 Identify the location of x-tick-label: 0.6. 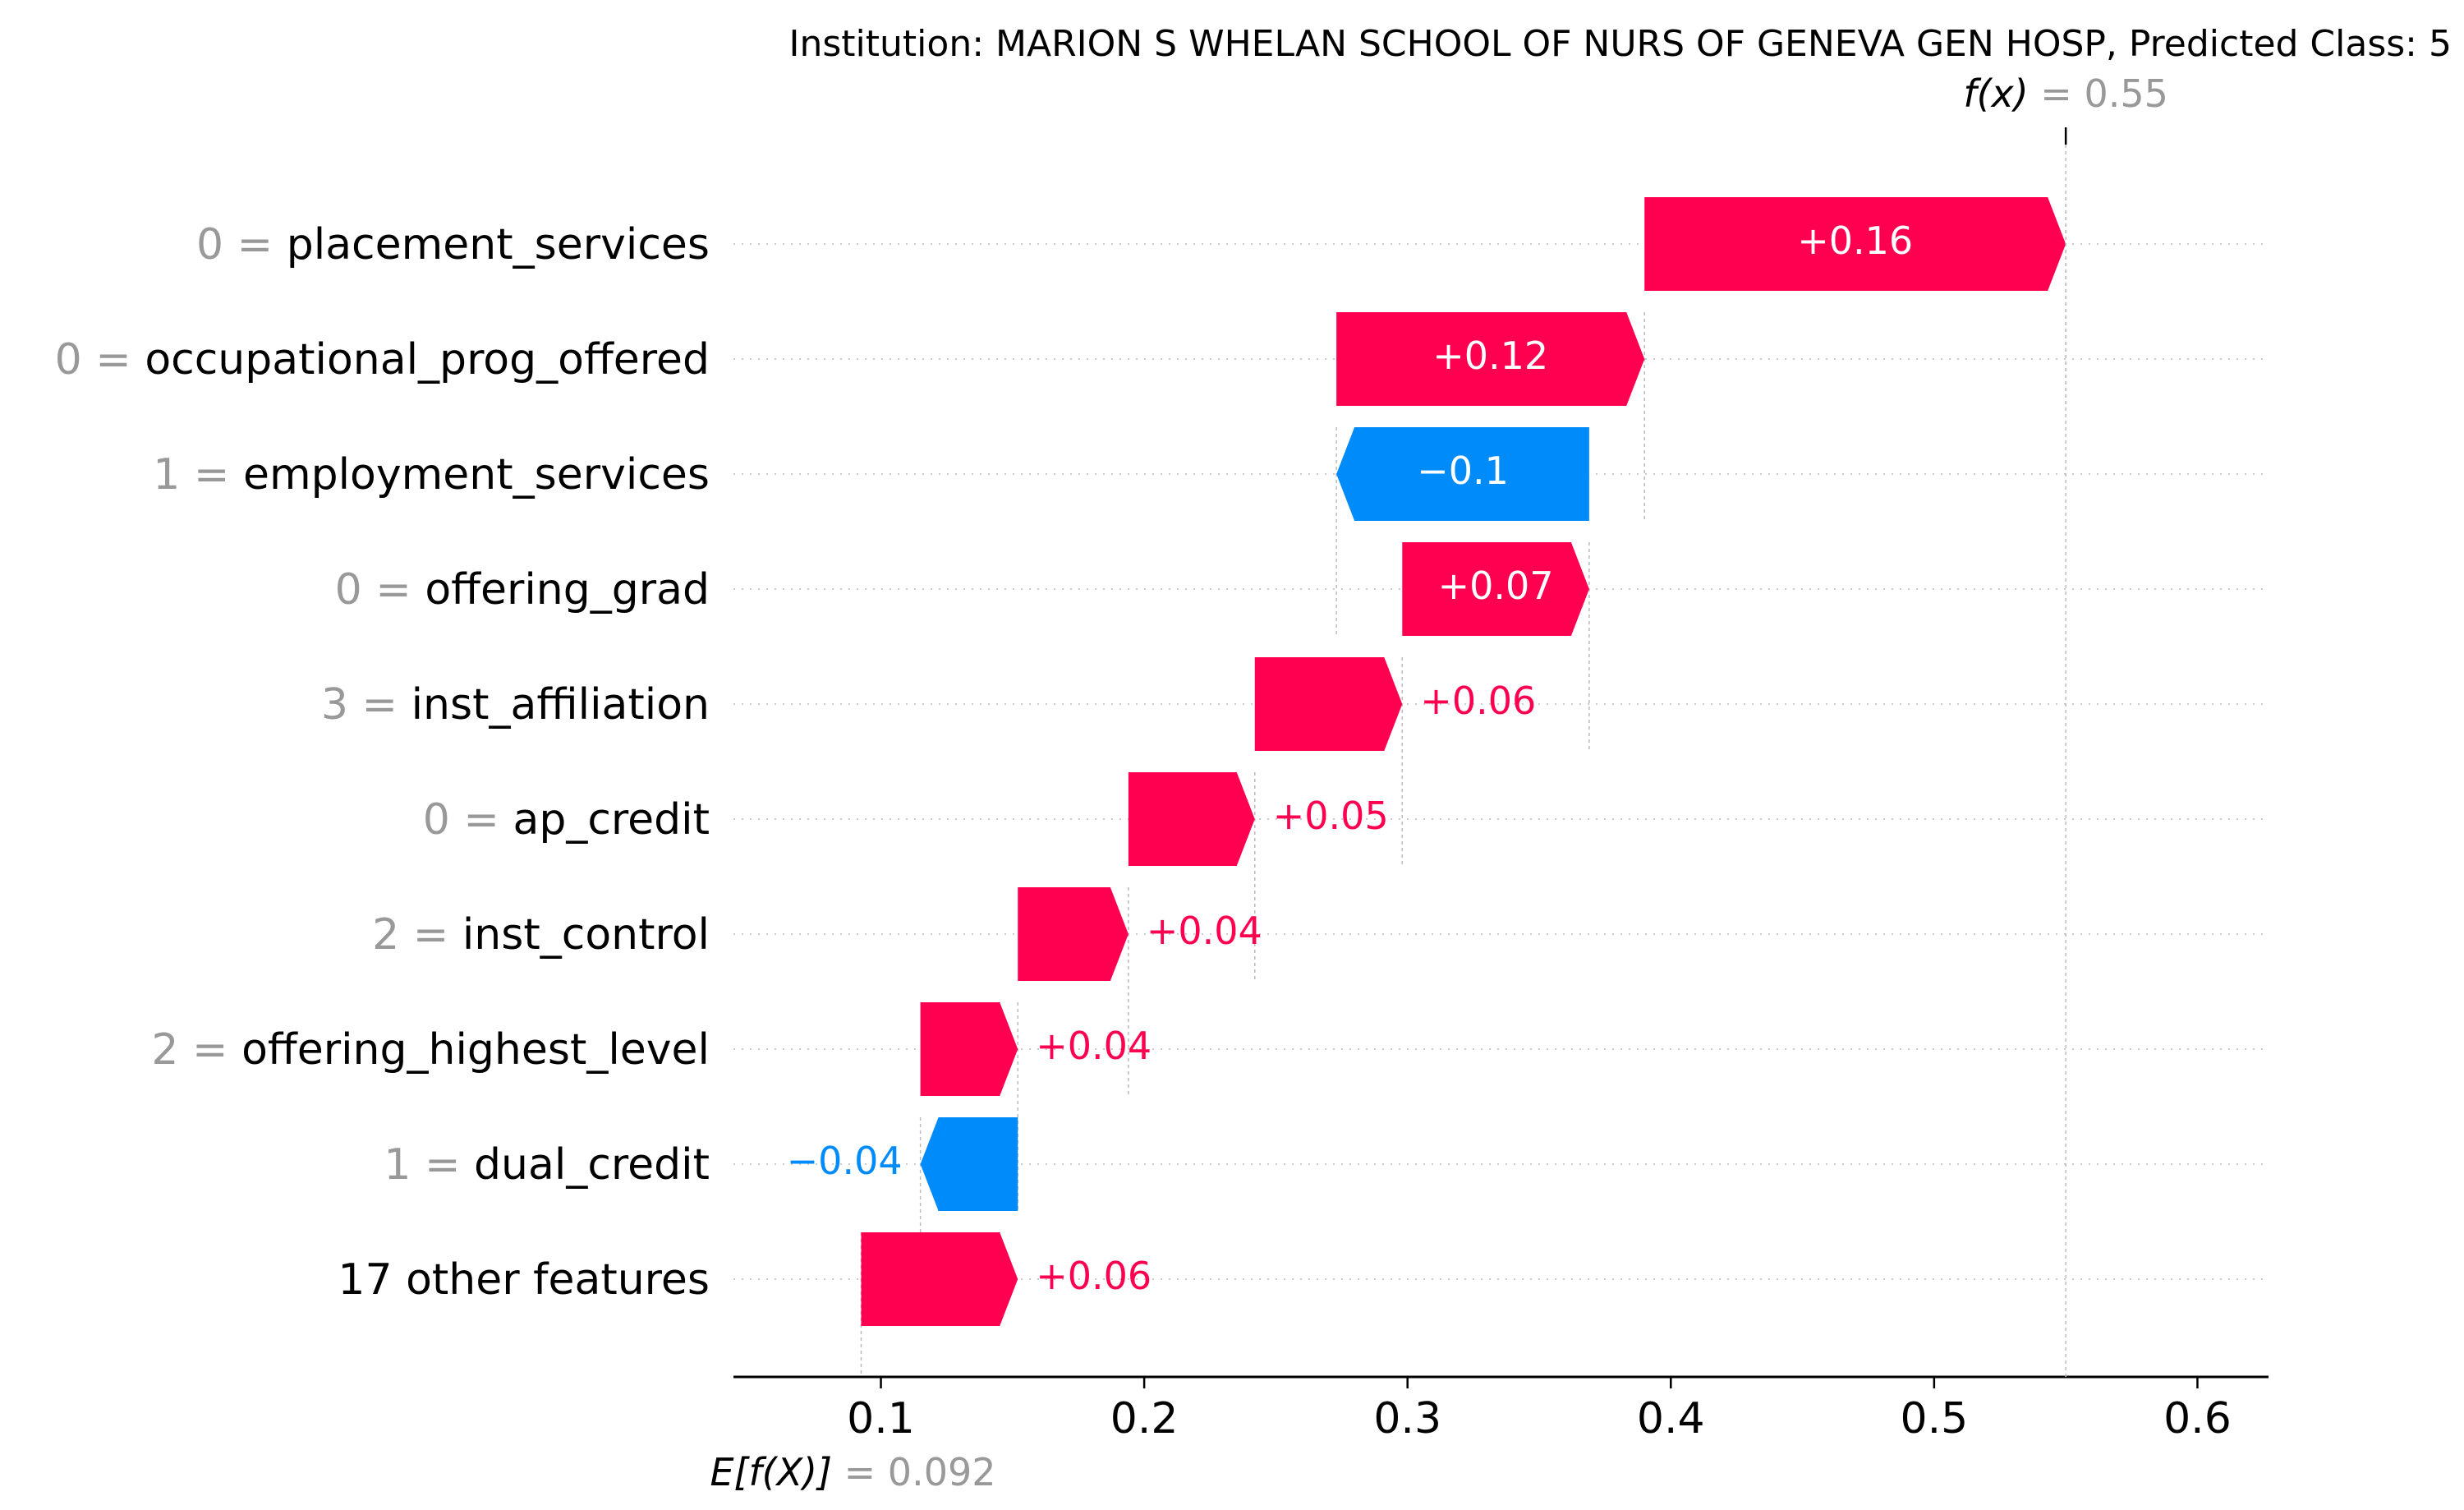
(2197, 1418).